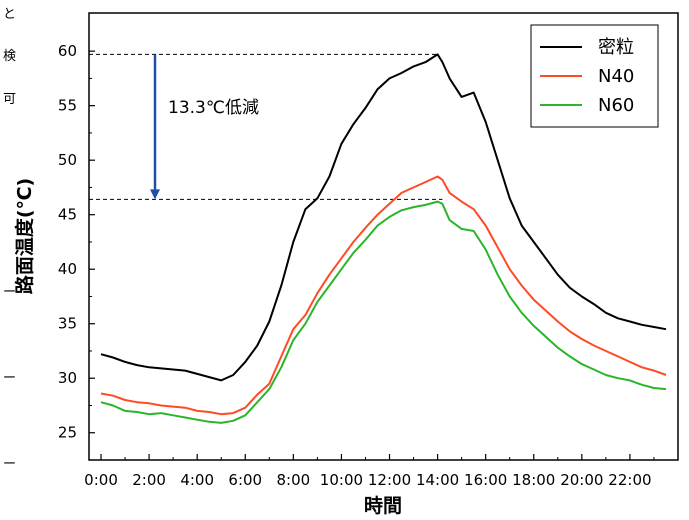  Describe the element at coordinates (9, 56) in the screenshot. I see `edge-fragment: 検` at that location.